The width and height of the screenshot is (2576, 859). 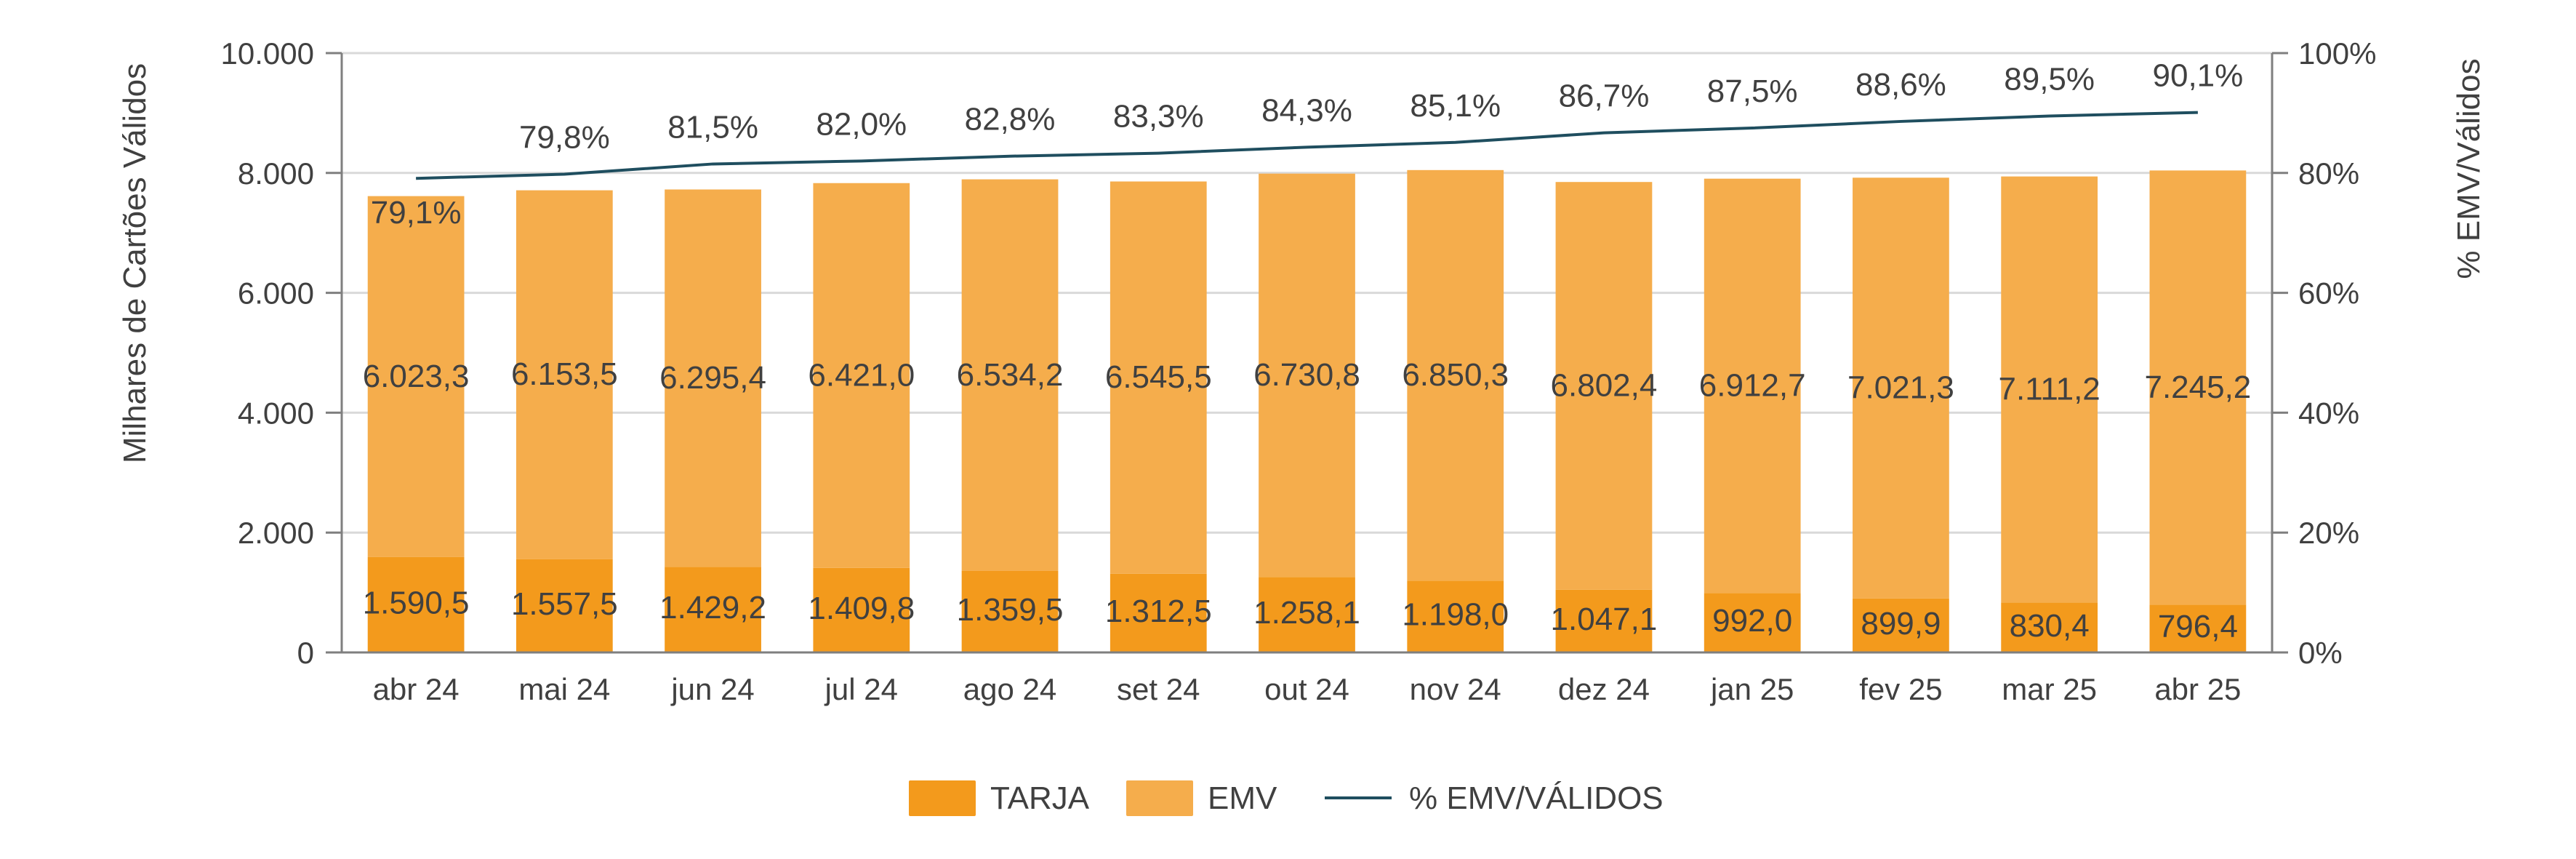 I want to click on x-tick-label: set 24, so click(x=1158, y=689).